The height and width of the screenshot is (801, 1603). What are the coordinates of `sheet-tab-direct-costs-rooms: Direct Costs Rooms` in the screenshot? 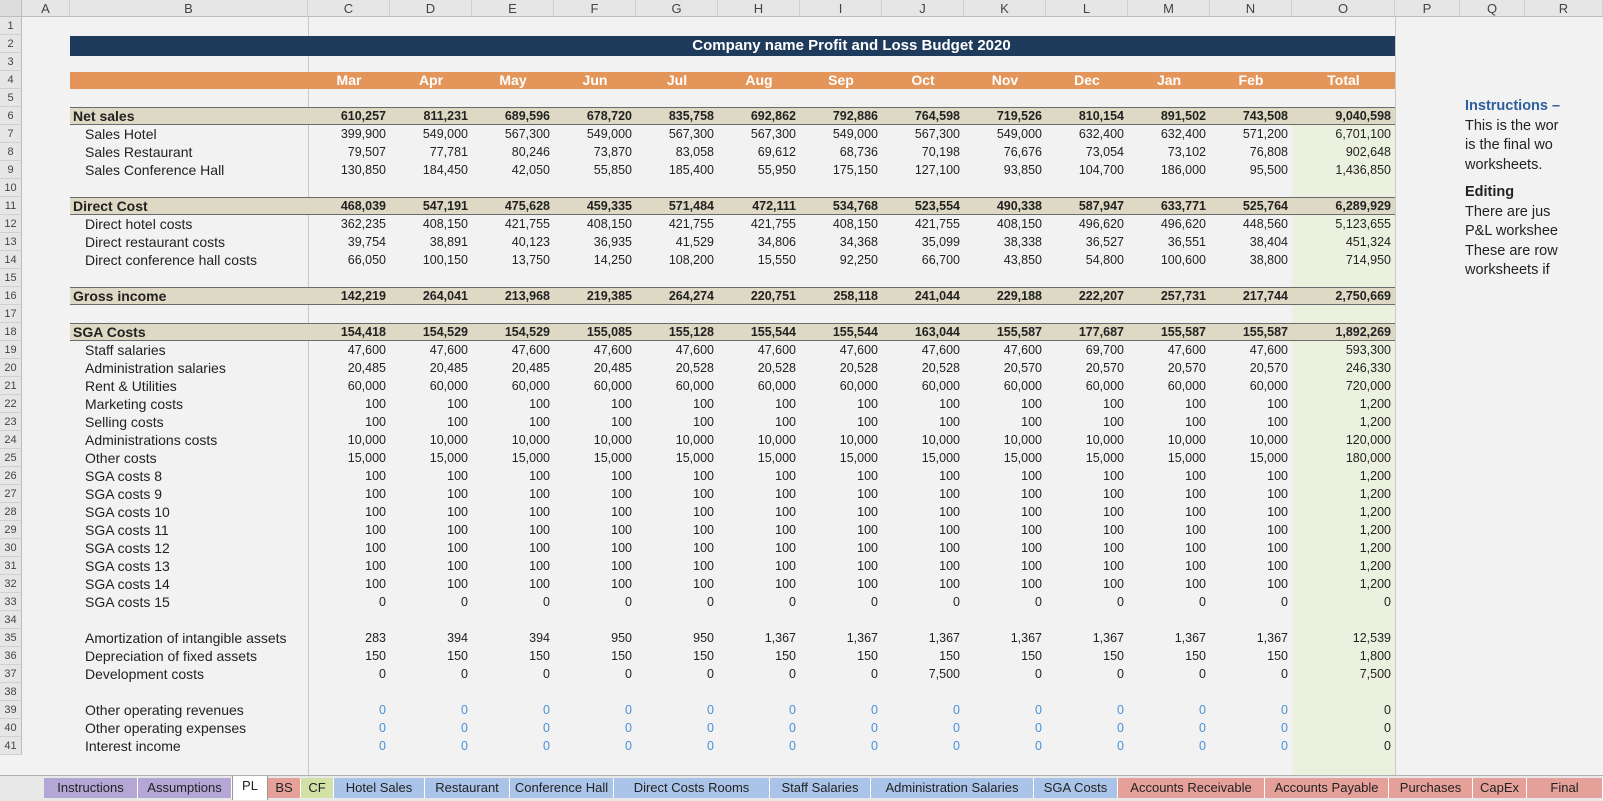 It's located at (692, 788).